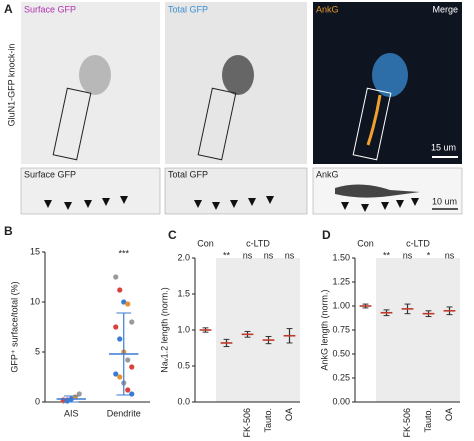 The image size is (474, 441). Describe the element at coordinates (341, 257) in the screenshot. I see `y-tick-label: 1.50` at that location.